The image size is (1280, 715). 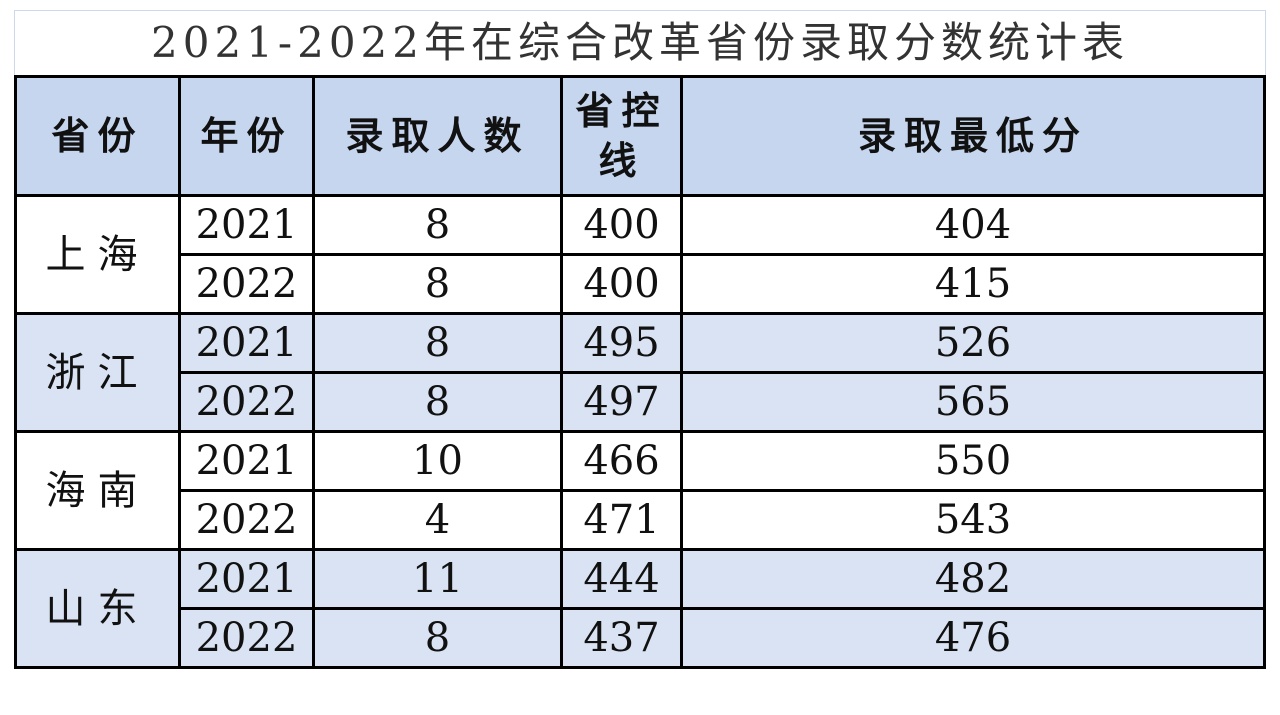 What do you see at coordinates (621, 461) in the screenshot?
I see `control-line-cell: 466` at bounding box center [621, 461].